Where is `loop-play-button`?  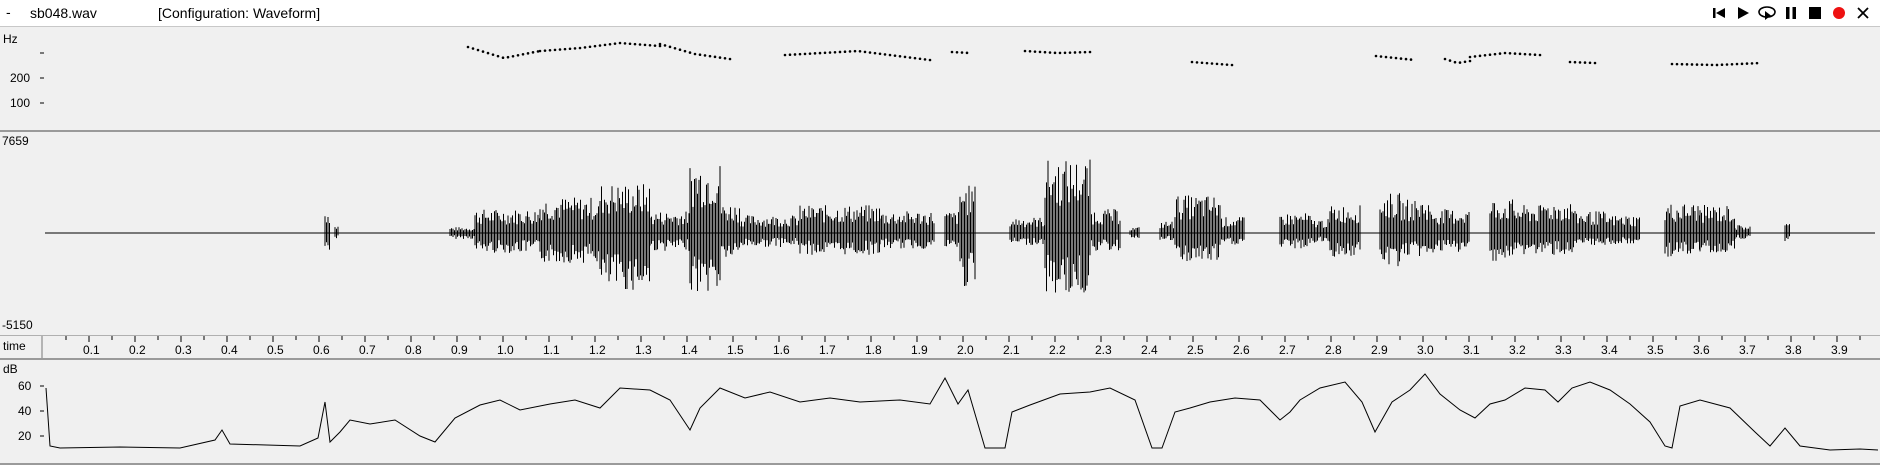
loop-play-button is located at coordinates (1767, 13).